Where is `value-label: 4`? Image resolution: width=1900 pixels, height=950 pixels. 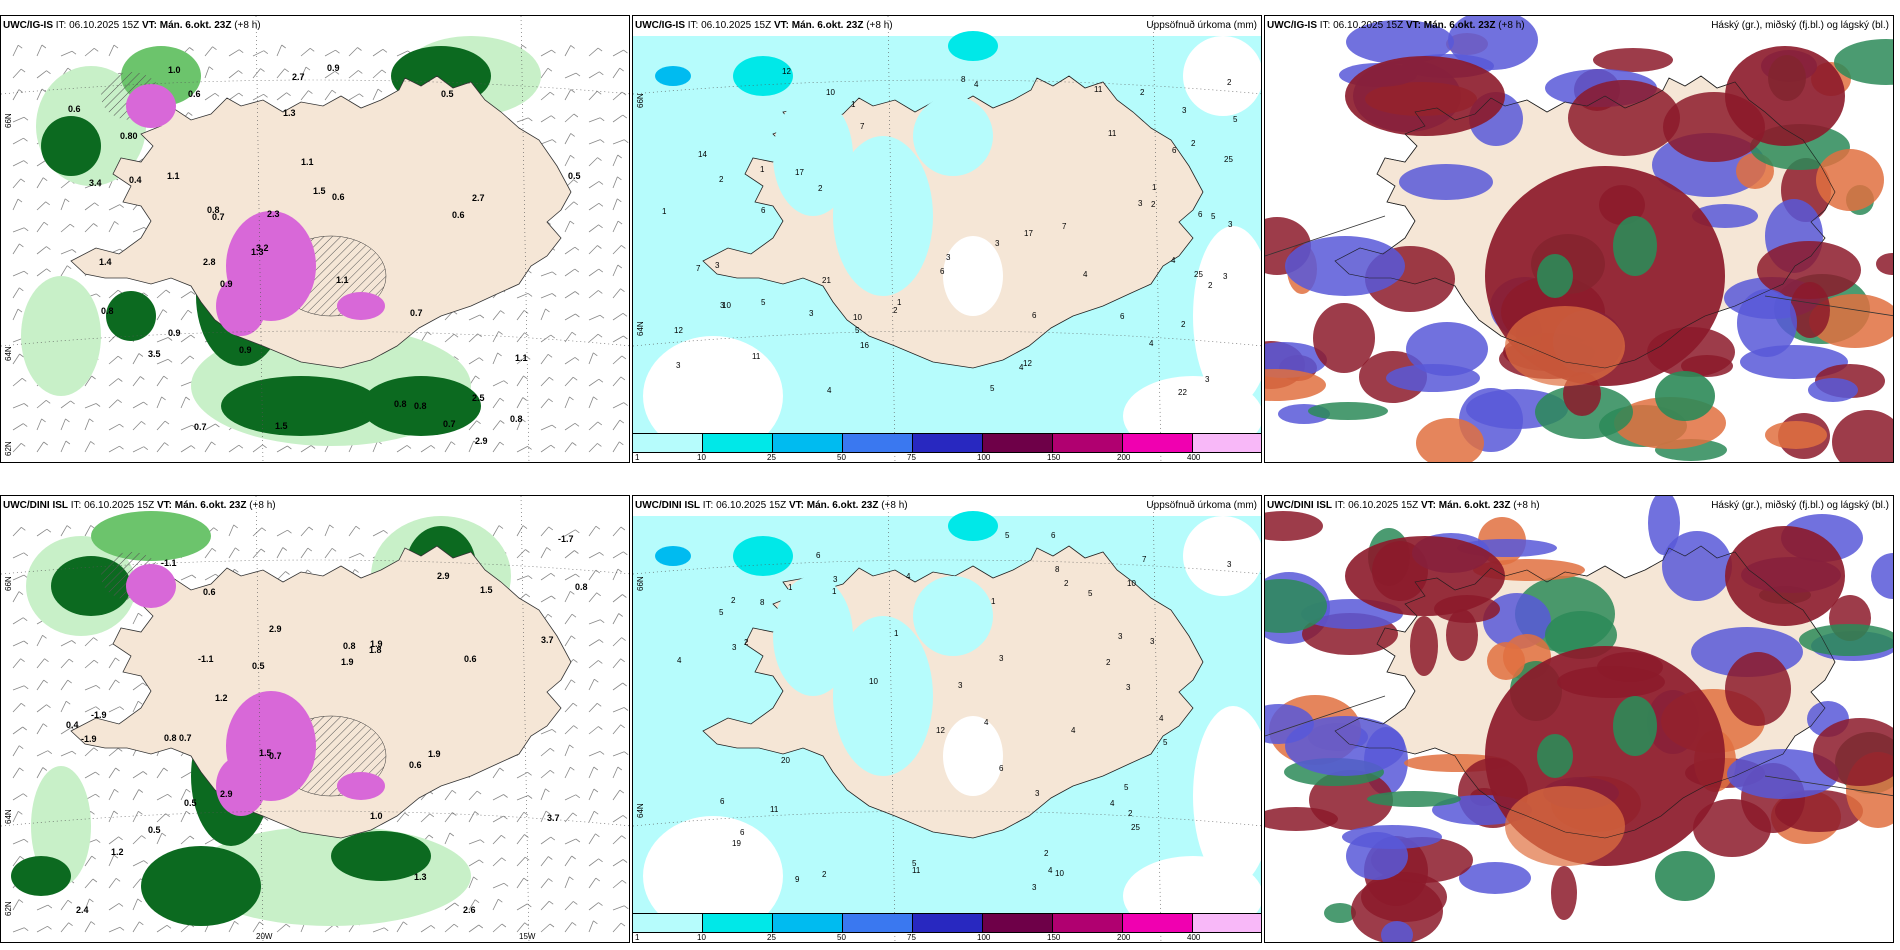
value-label: 4 is located at coordinates (976, 84).